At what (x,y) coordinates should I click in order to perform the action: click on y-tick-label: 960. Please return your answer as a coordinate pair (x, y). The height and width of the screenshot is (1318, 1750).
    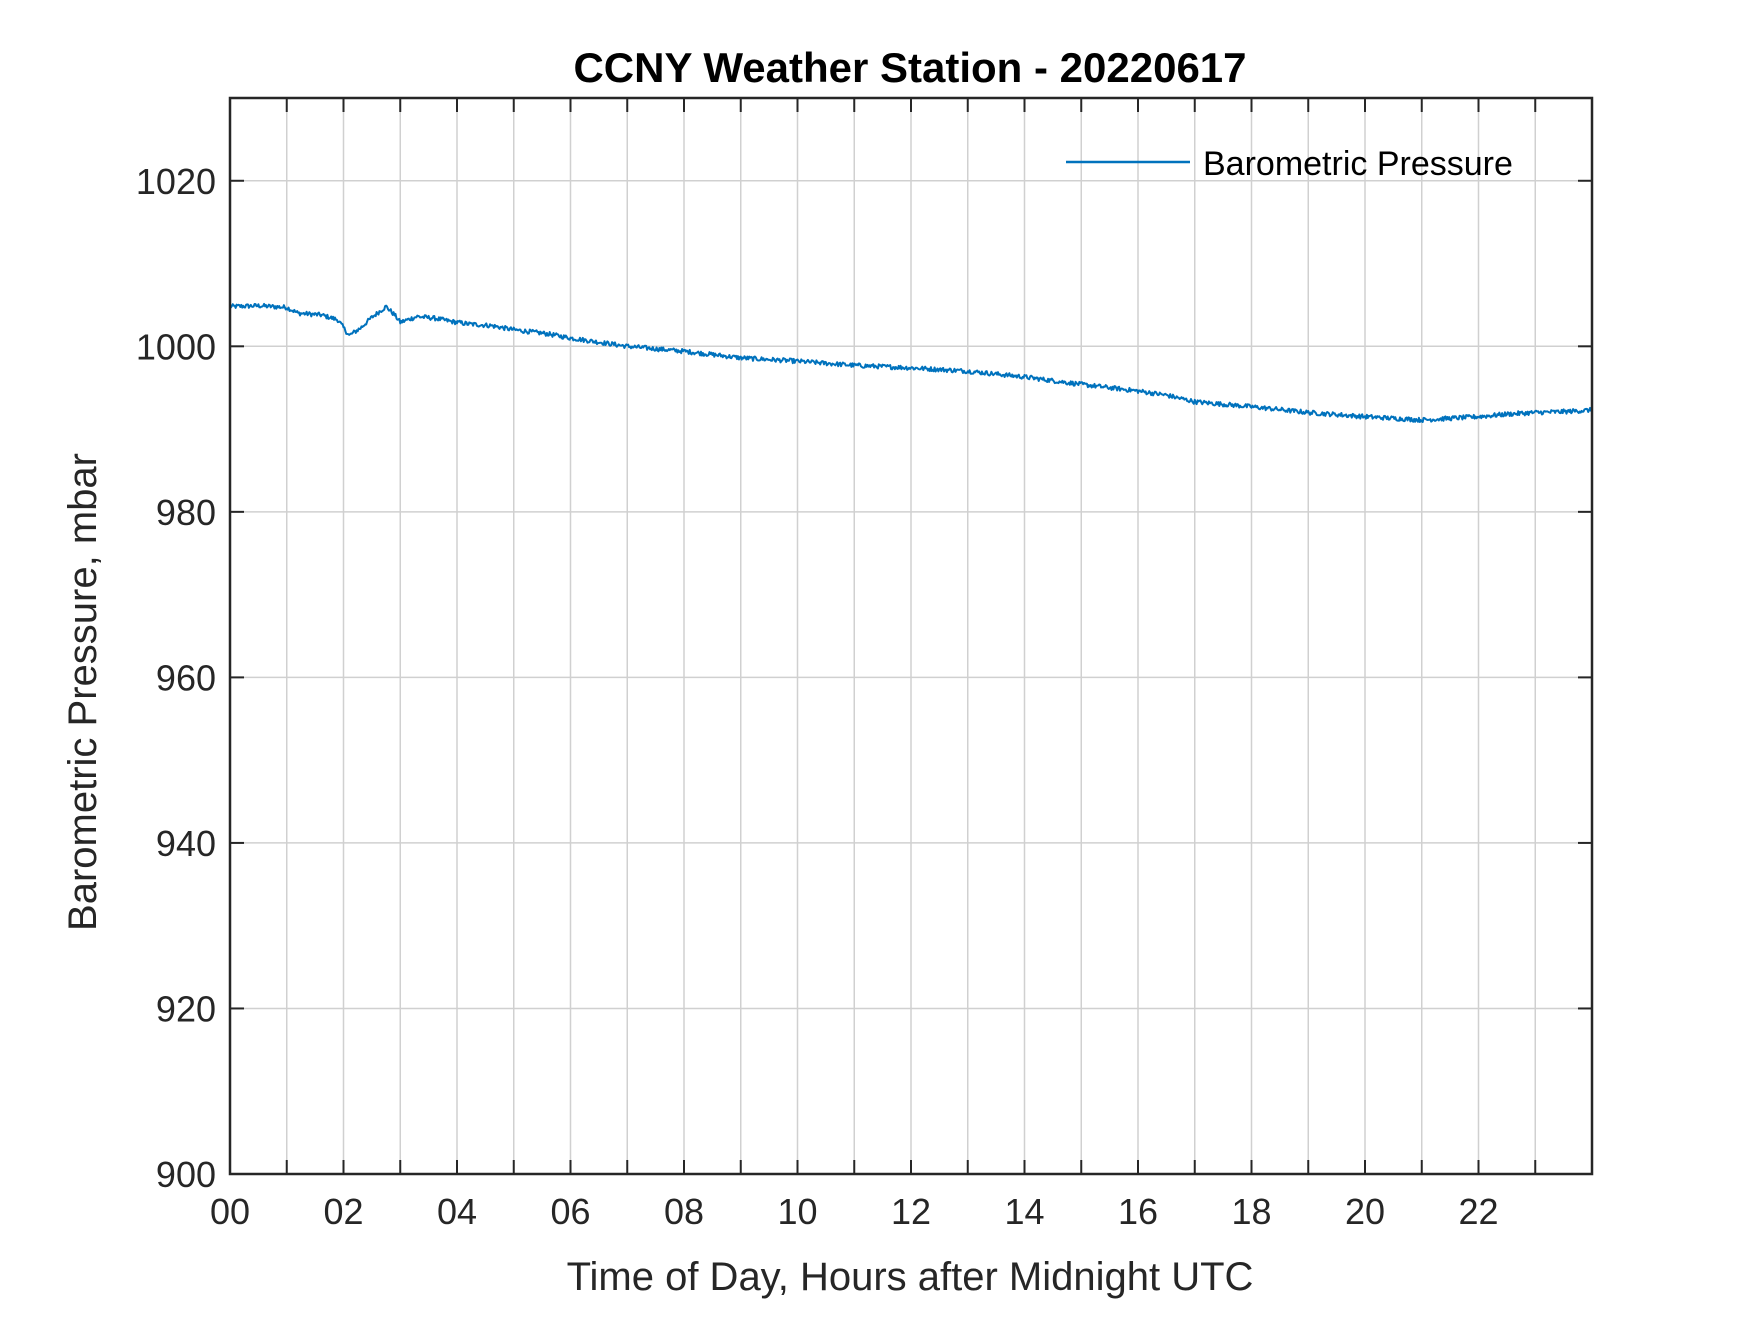
    Looking at the image, I should click on (186, 677).